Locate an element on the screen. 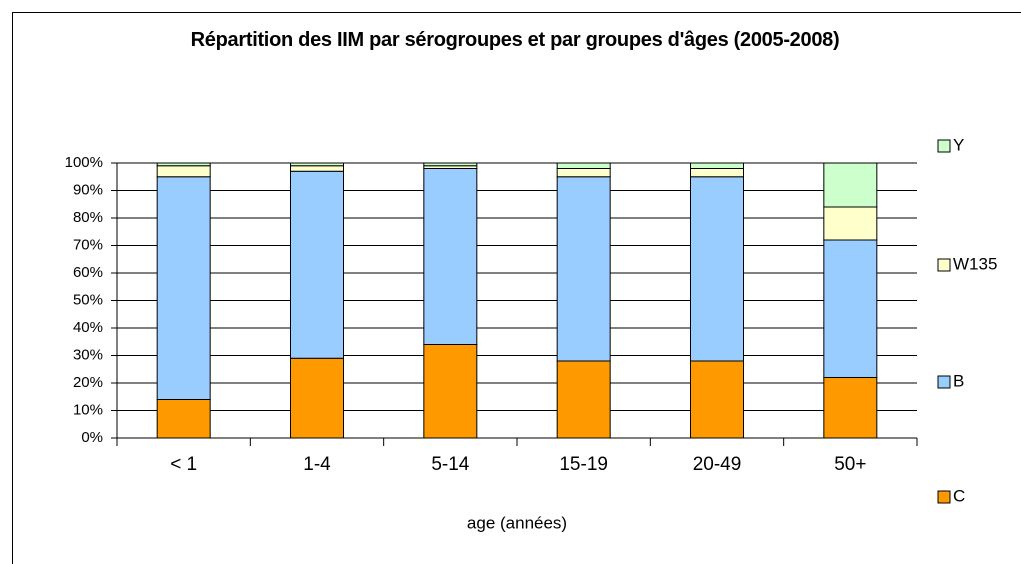 Image resolution: width=1021 pixels, height=564 pixels. y-tick-label: 60% is located at coordinates (88, 272).